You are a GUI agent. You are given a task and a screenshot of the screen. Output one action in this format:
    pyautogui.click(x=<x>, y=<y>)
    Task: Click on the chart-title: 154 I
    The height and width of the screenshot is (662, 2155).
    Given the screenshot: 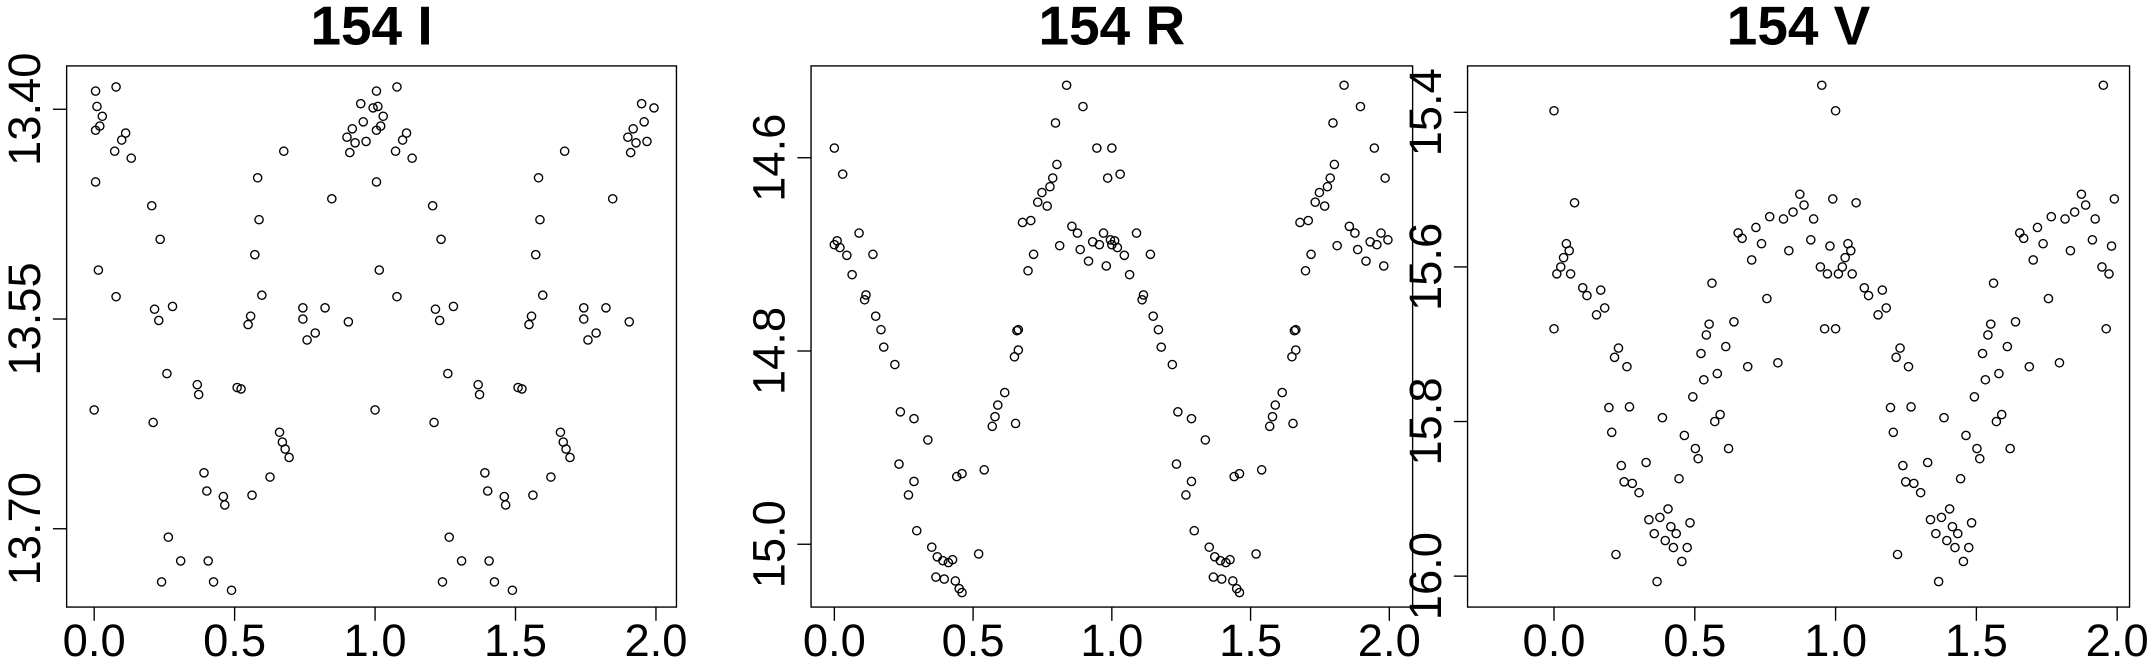 What is the action you would take?
    pyautogui.click(x=371, y=28)
    